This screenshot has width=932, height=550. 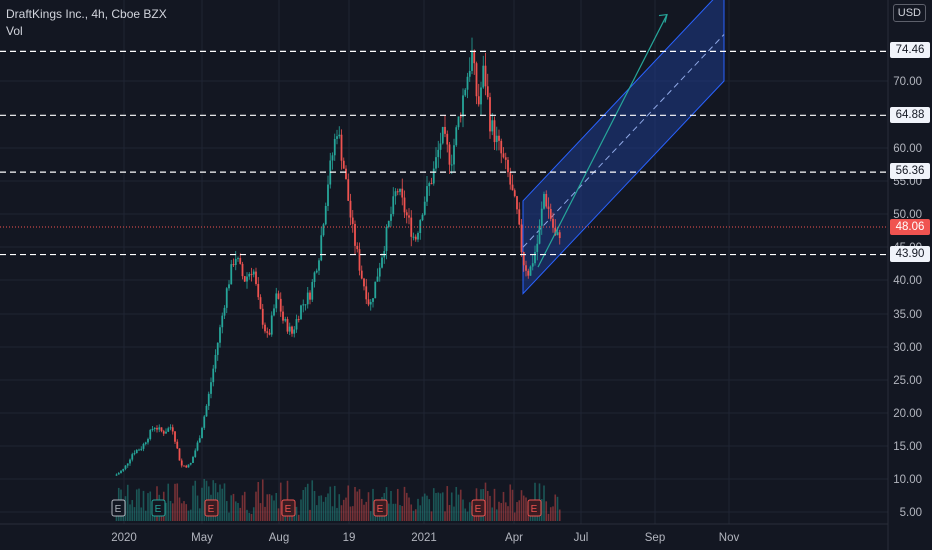 I want to click on earnings-marker-label: E, so click(x=534, y=509).